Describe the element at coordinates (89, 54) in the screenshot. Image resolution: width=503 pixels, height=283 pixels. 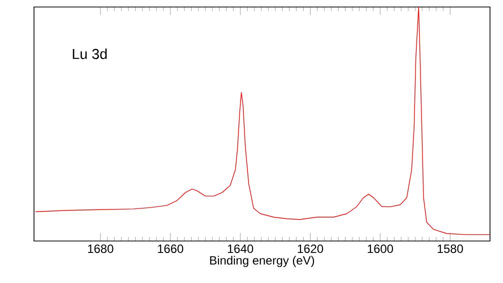
I see `annotation: Lu 3d` at that location.